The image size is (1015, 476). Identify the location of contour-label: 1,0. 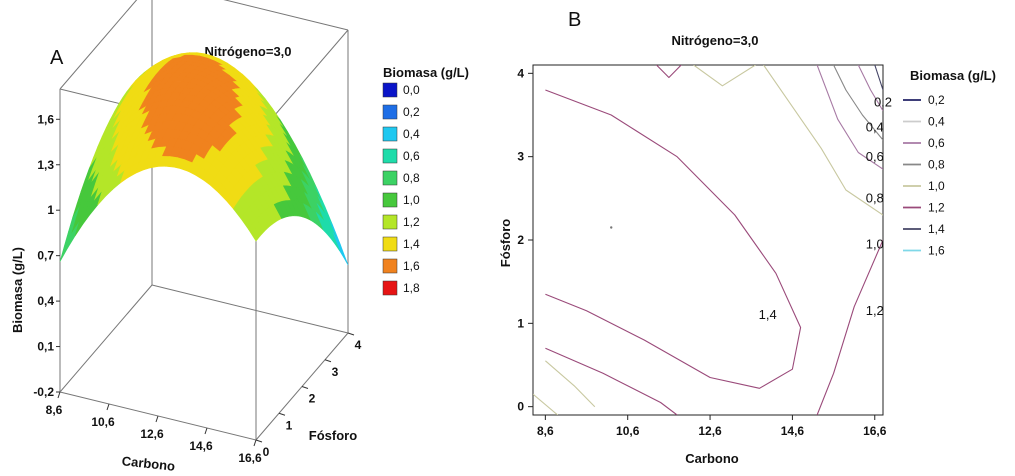
(875, 243).